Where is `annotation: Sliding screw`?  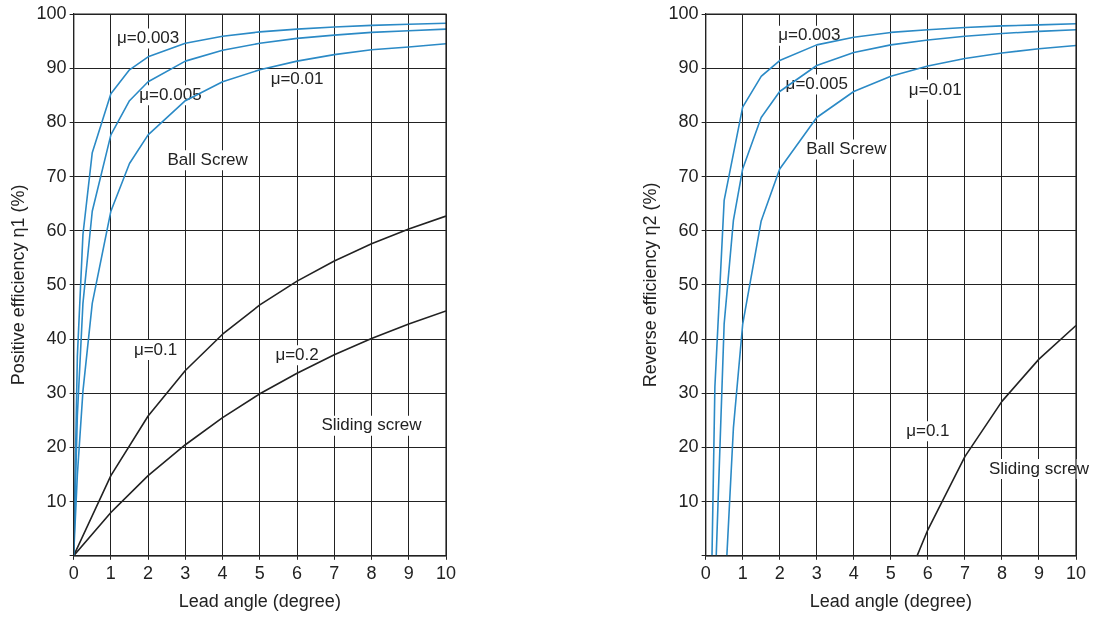
annotation: Sliding screw is located at coordinates (372, 425).